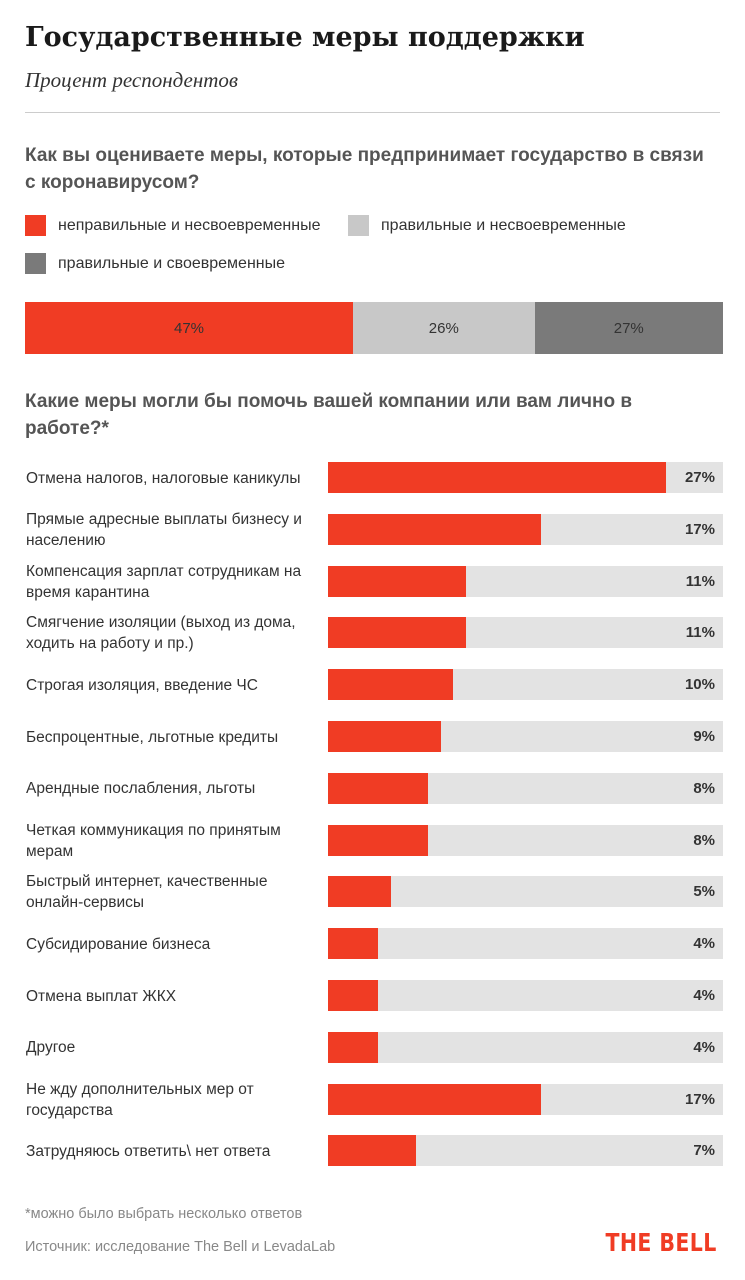 The image size is (745, 1280). I want to click on legend-label-right-timely: правильные и своевременные, so click(172, 263).